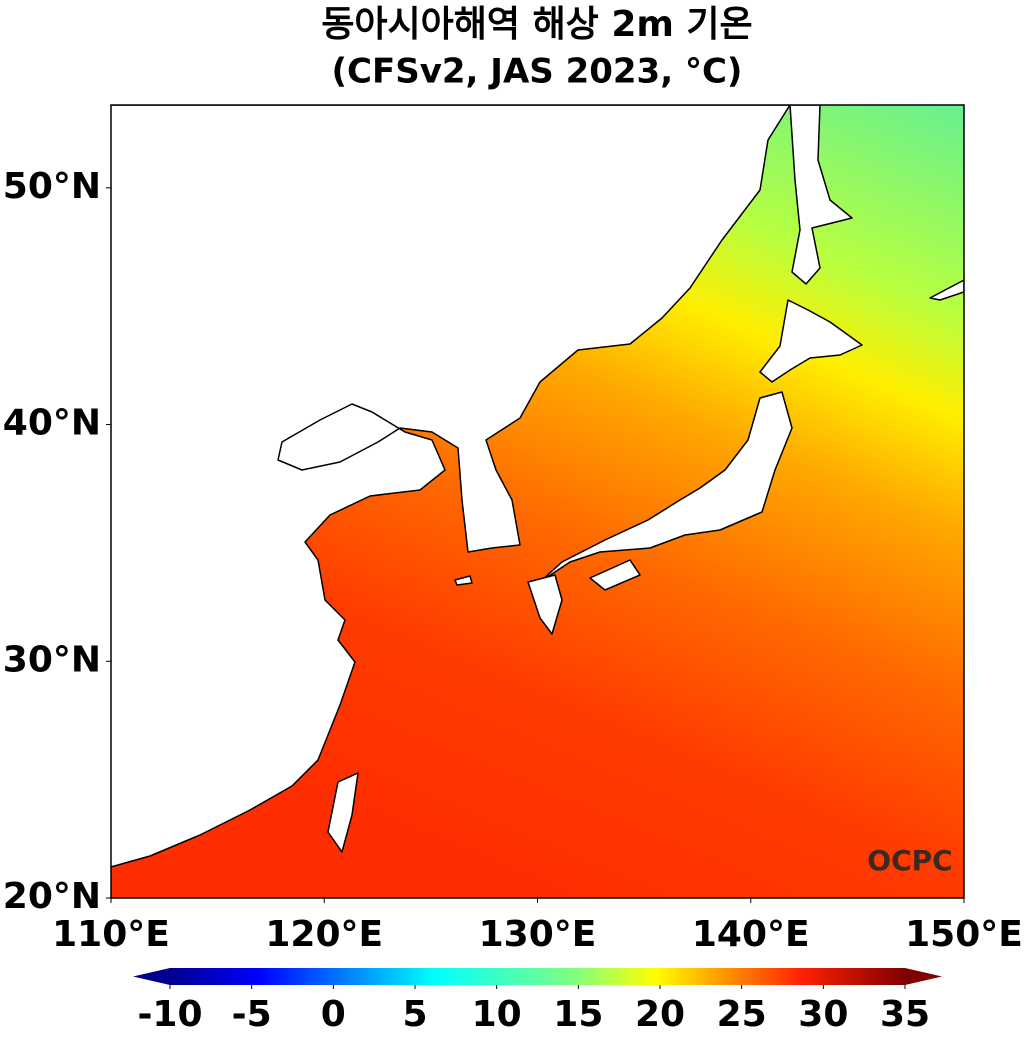 This screenshot has height=1047, width=1025. Describe the element at coordinates (169, 1014) in the screenshot. I see `colorbar-tick-label: -10` at that location.